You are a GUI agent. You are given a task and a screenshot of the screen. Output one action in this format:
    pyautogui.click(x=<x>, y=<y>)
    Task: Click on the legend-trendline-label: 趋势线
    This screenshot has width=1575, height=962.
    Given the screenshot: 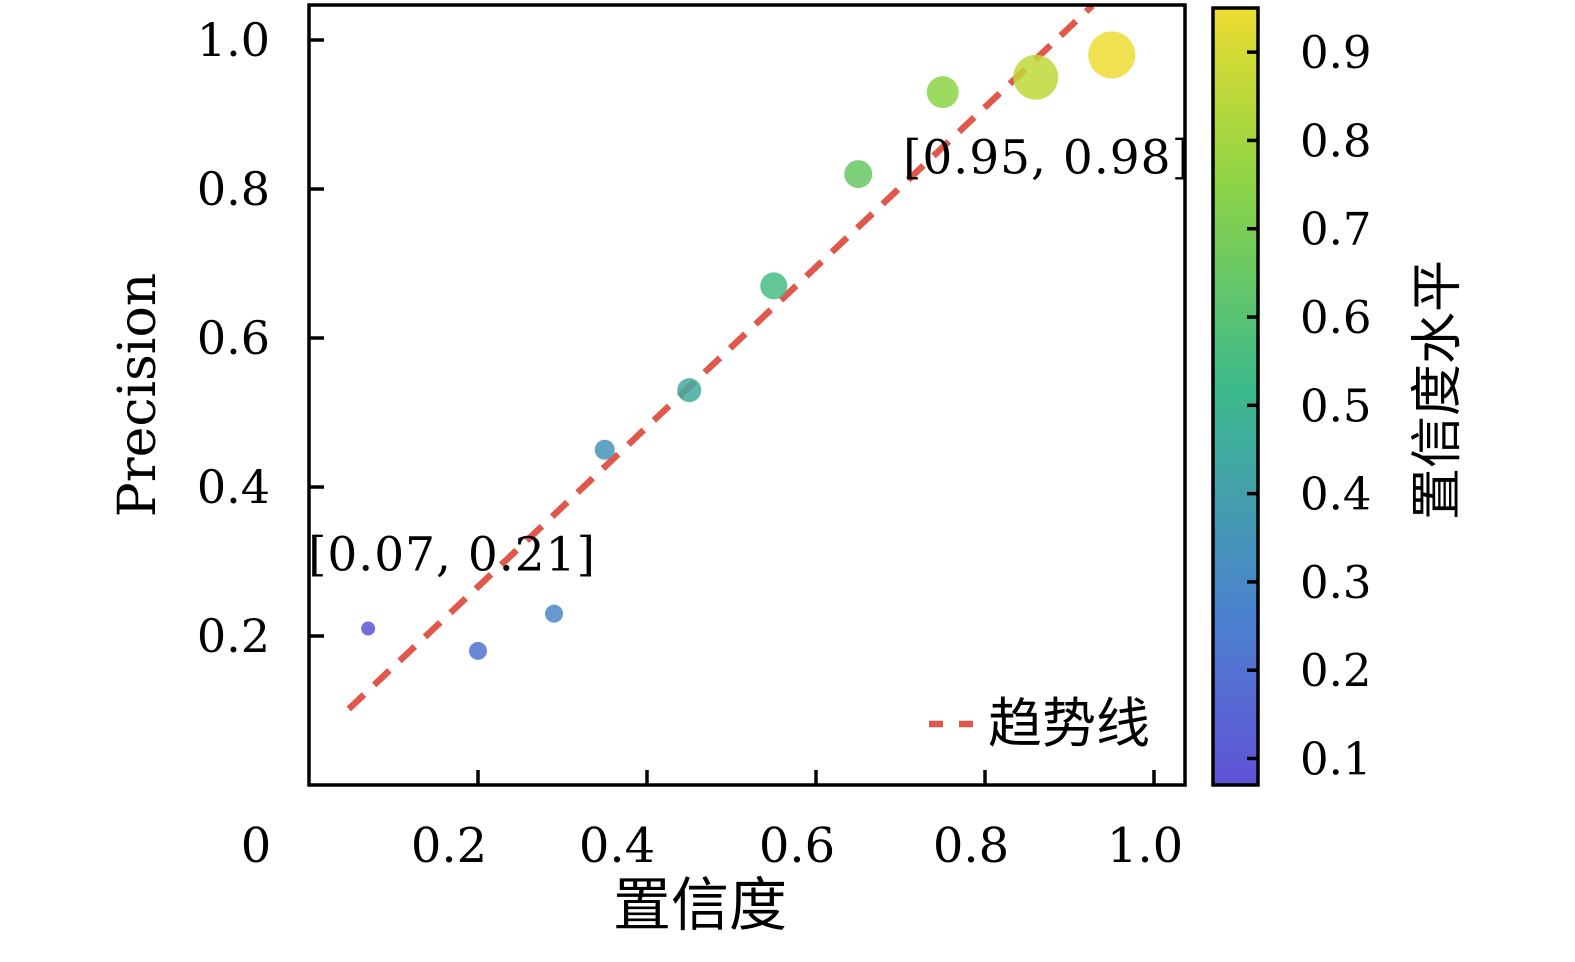 What is the action you would take?
    pyautogui.click(x=1069, y=723)
    